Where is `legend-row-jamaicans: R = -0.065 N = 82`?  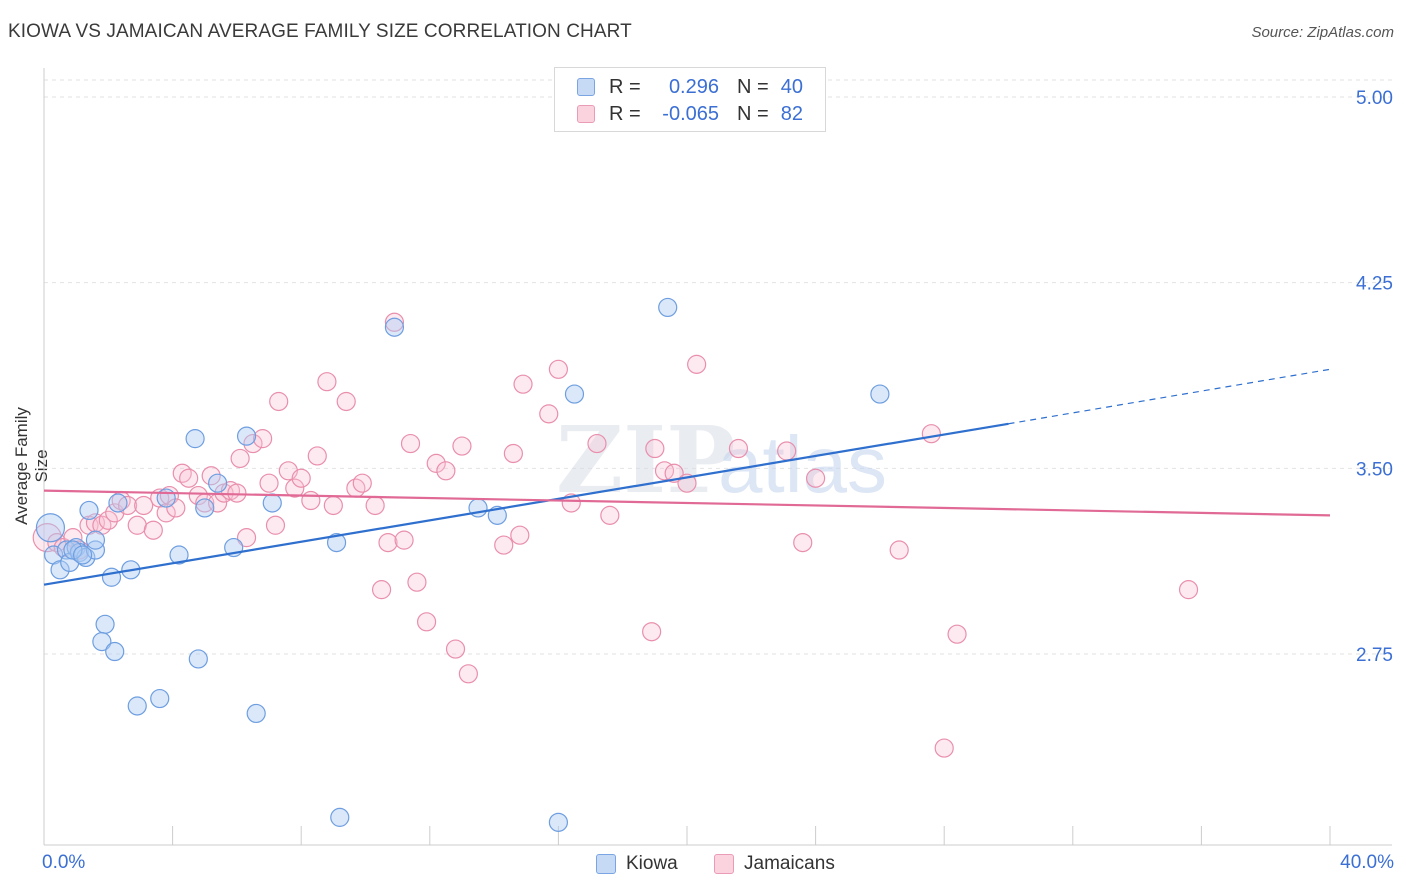 legend-row-jamaicans: R = -0.065 N = 82 is located at coordinates (690, 114).